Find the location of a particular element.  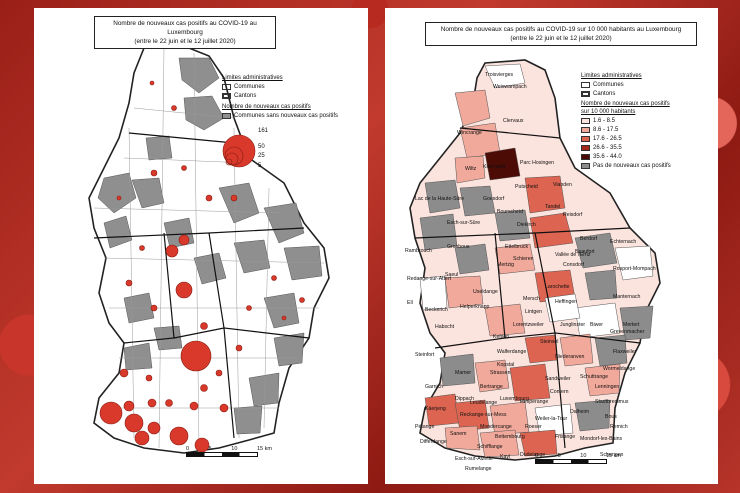

scale-15-right: 15 km is located at coordinates (613, 456).